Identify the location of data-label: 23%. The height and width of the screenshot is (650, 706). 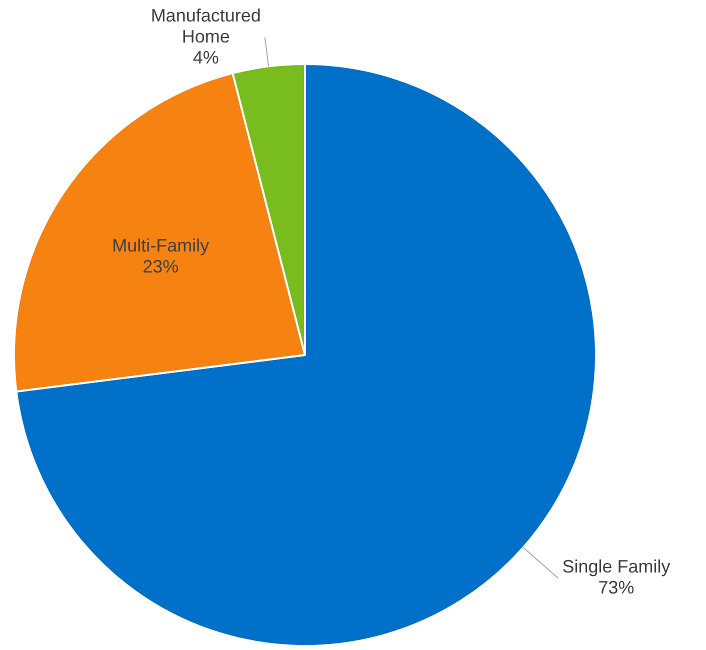
(160, 266).